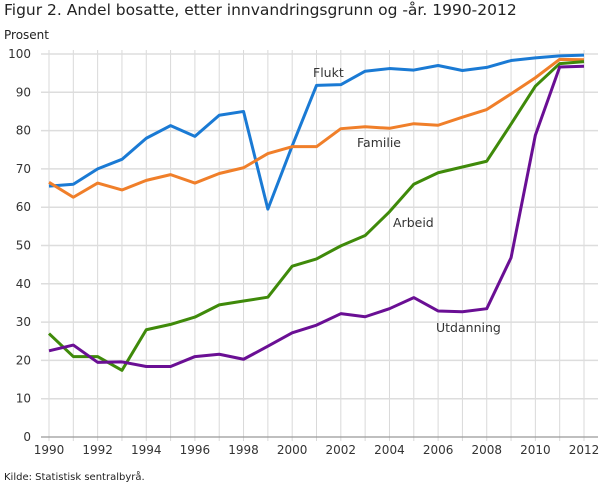  What do you see at coordinates (23, 322) in the screenshot?
I see `y-tick-label: 30` at bounding box center [23, 322].